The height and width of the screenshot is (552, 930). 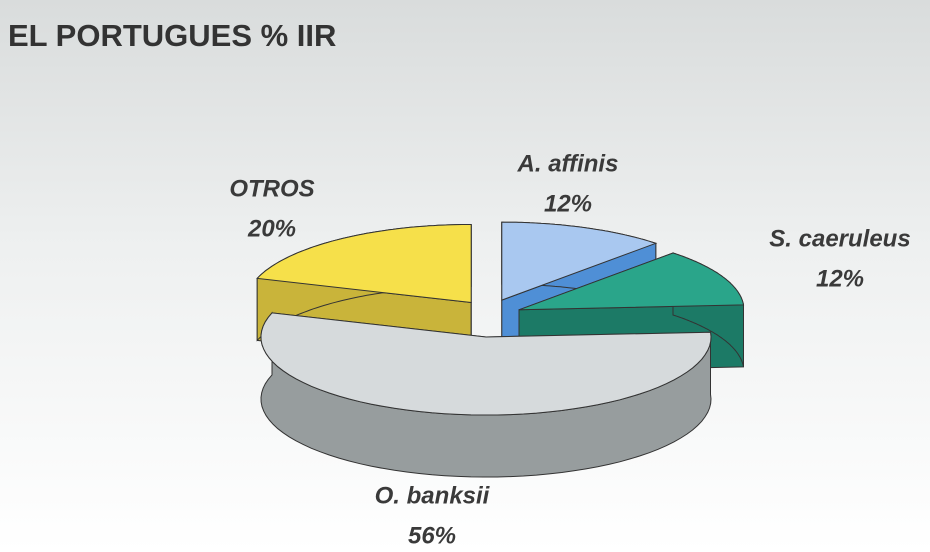 What do you see at coordinates (172, 35) in the screenshot?
I see `chart-title: EL PORTUGUES % IIR` at bounding box center [172, 35].